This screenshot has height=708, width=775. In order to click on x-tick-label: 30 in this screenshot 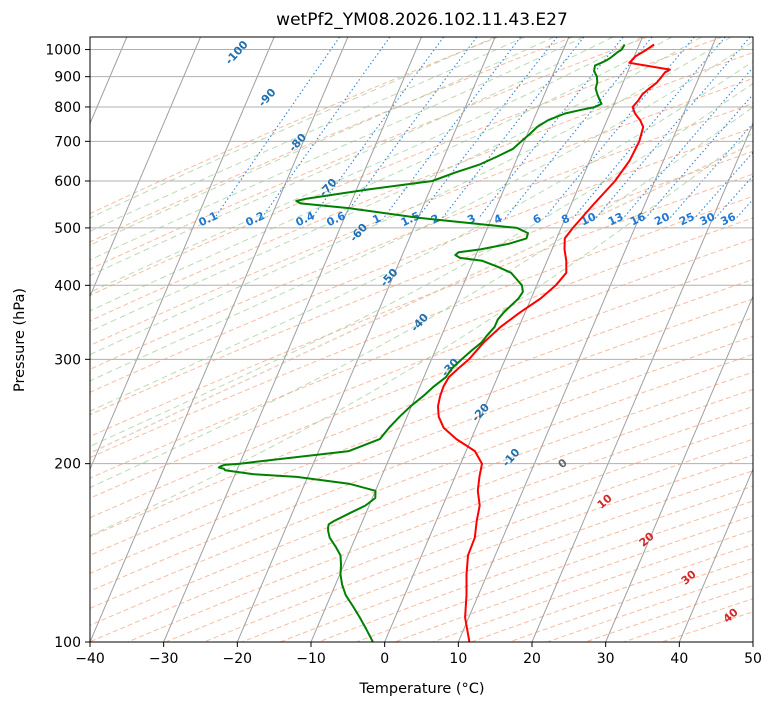, I will do `click(606, 659)`.